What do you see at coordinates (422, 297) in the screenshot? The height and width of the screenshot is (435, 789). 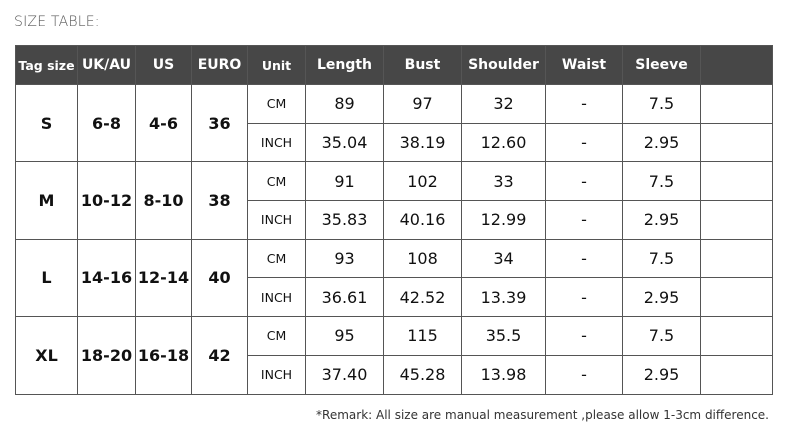 I see `bust-cell: 42.52` at bounding box center [422, 297].